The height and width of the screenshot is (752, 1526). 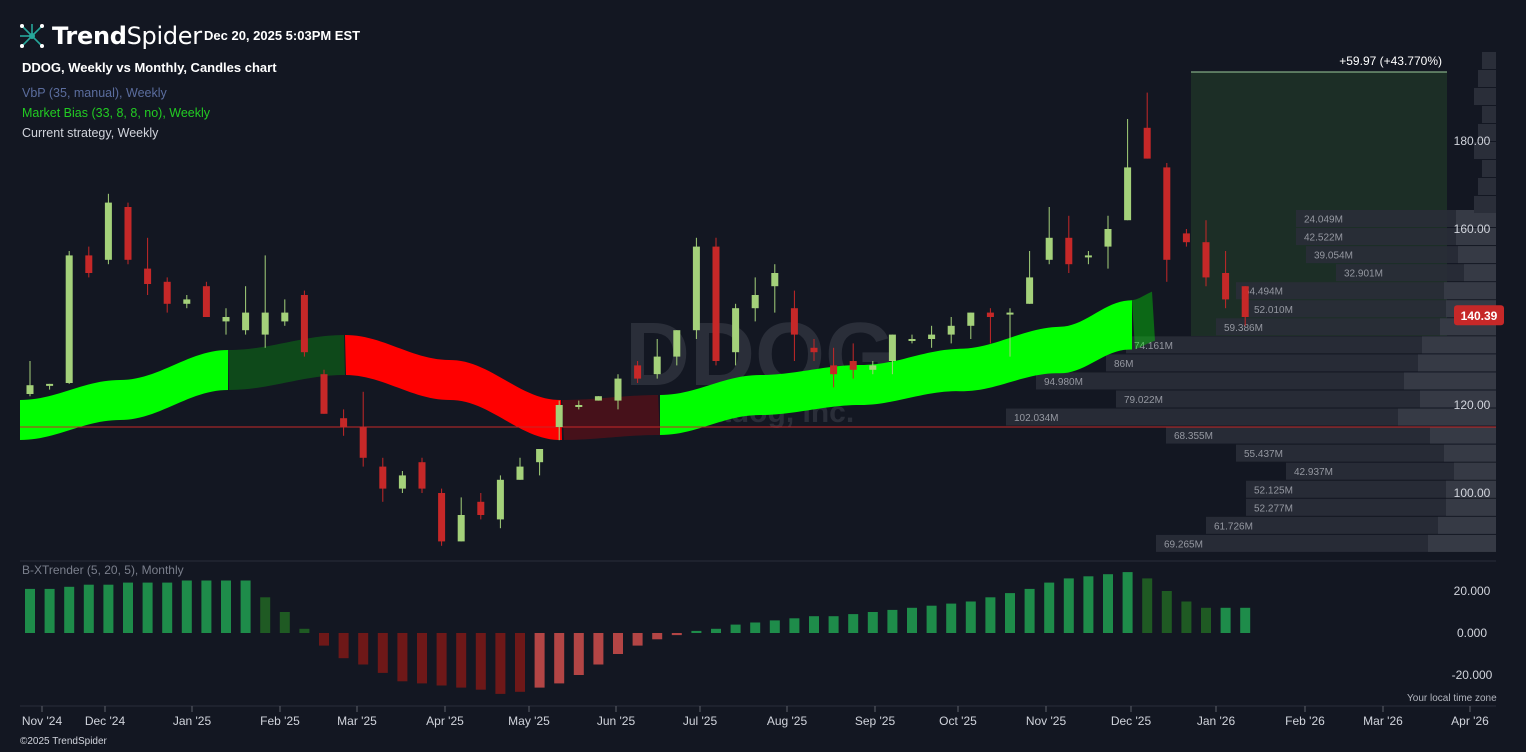 What do you see at coordinates (1273, 490) in the screenshot?
I see `volume-profile-label: 52.125M` at bounding box center [1273, 490].